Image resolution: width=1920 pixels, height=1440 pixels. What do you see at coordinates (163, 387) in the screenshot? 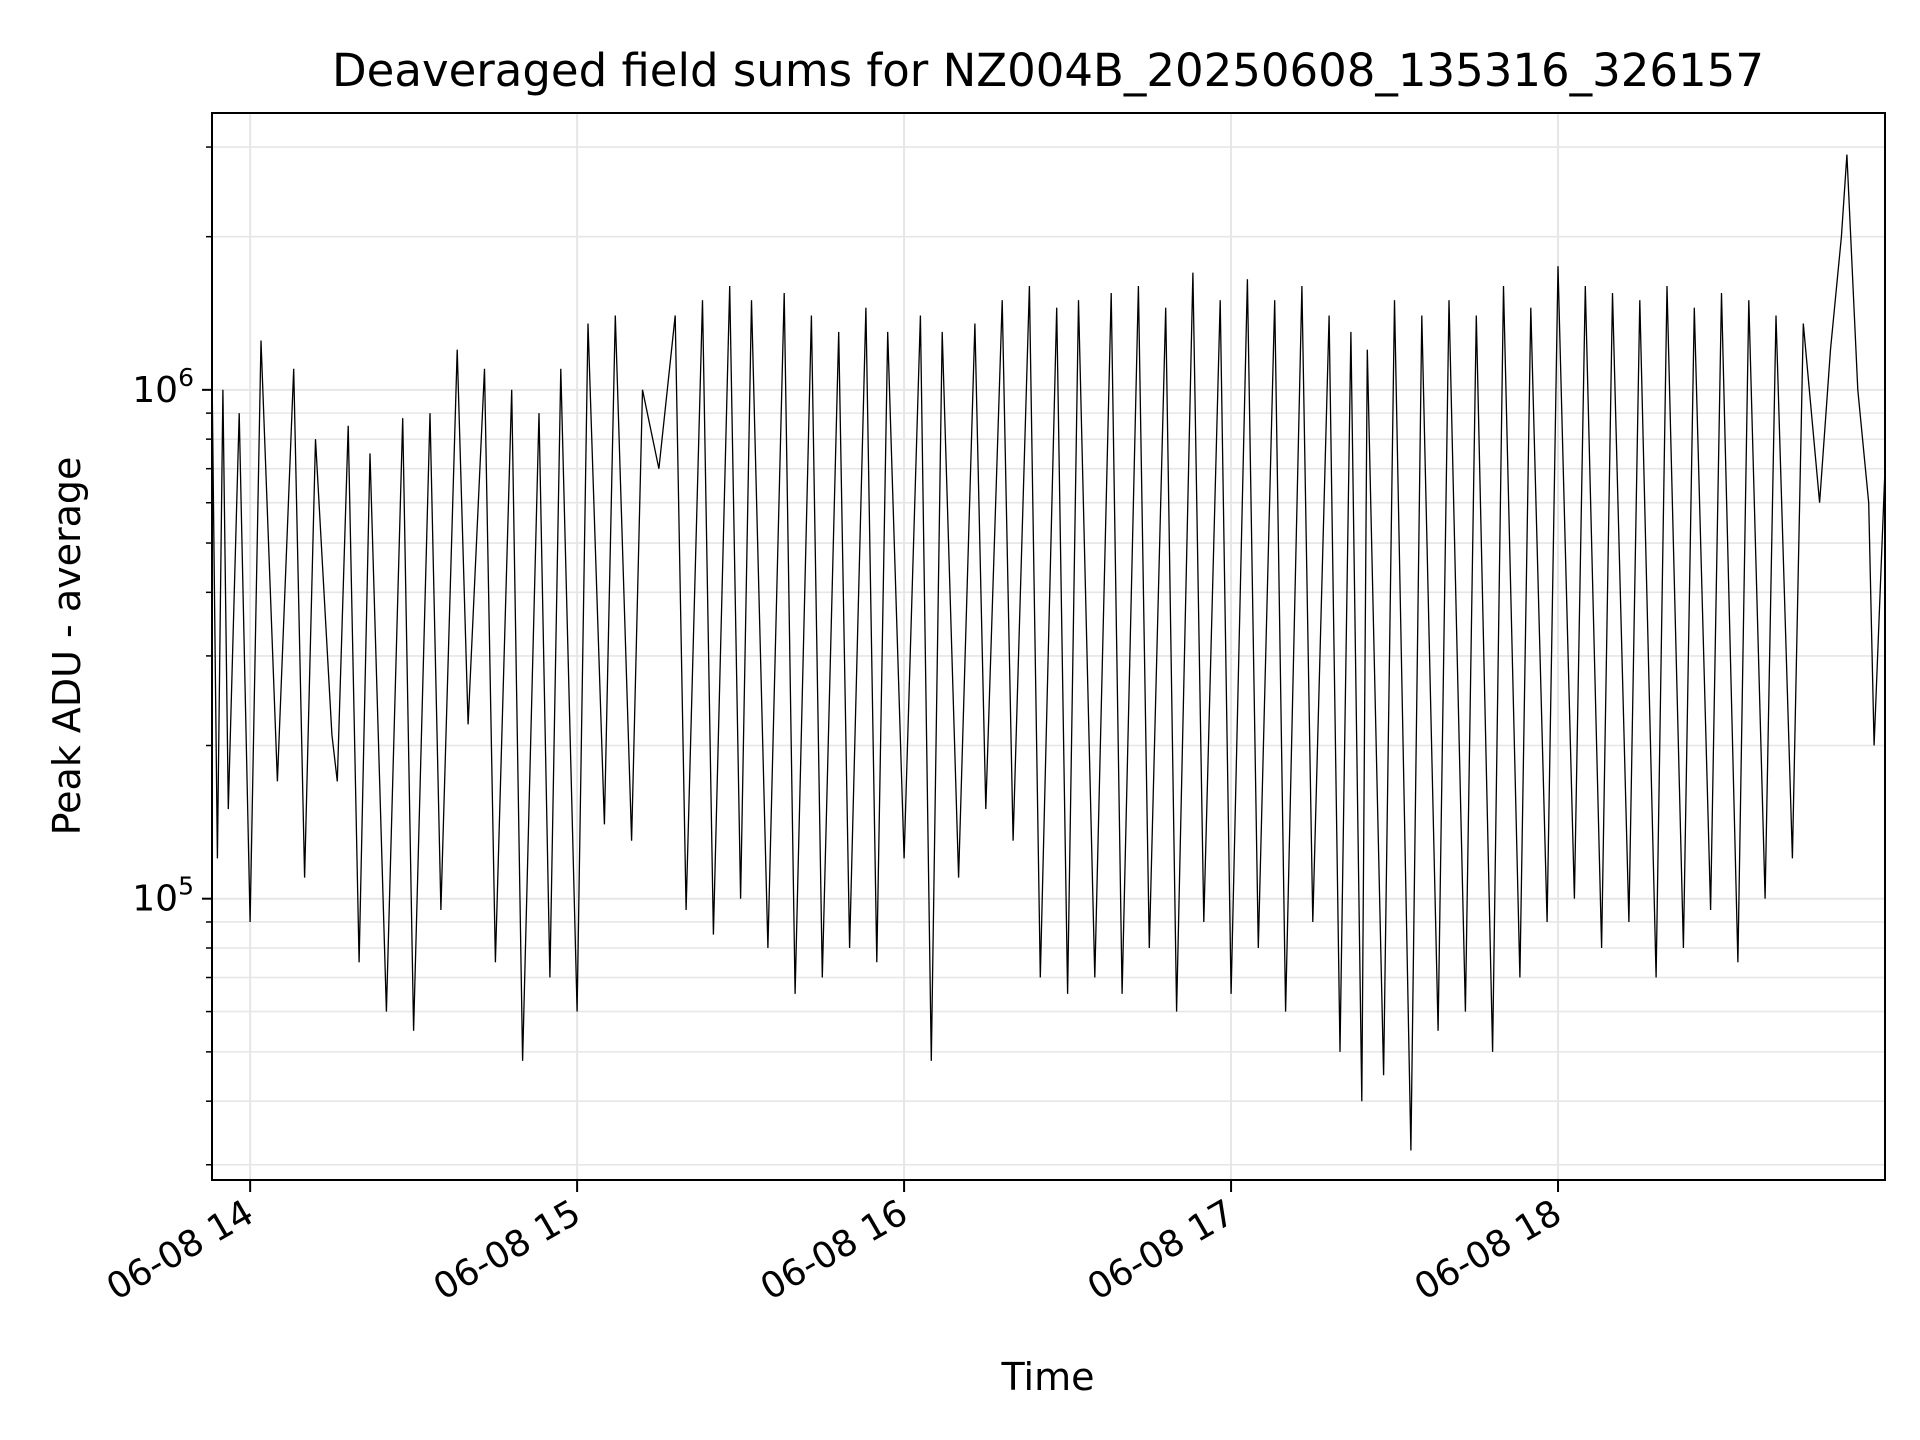
I see `y-tick-label: 10⁶` at bounding box center [163, 387].